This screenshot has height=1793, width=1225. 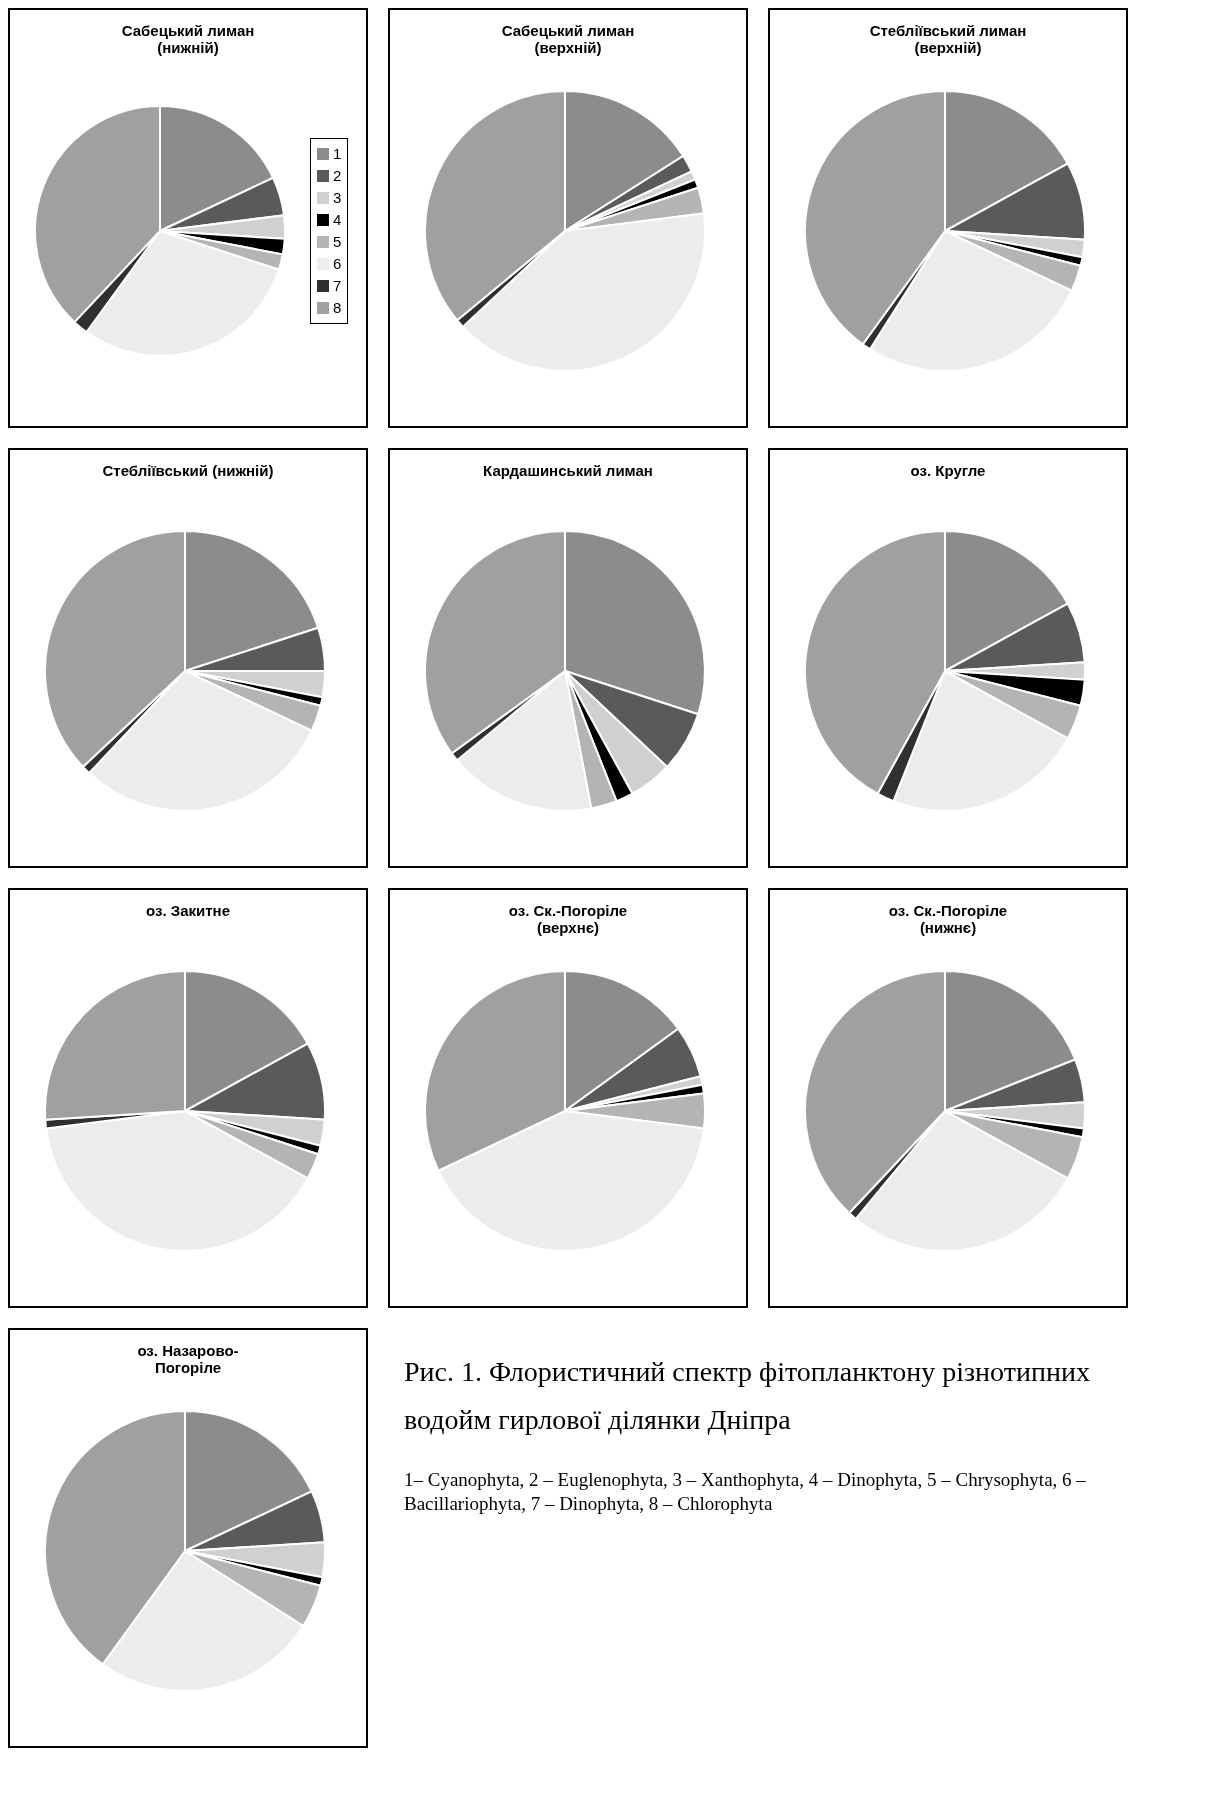 I want to click on chart-title: оз. Назарово- Погоріле, so click(x=188, y=1360).